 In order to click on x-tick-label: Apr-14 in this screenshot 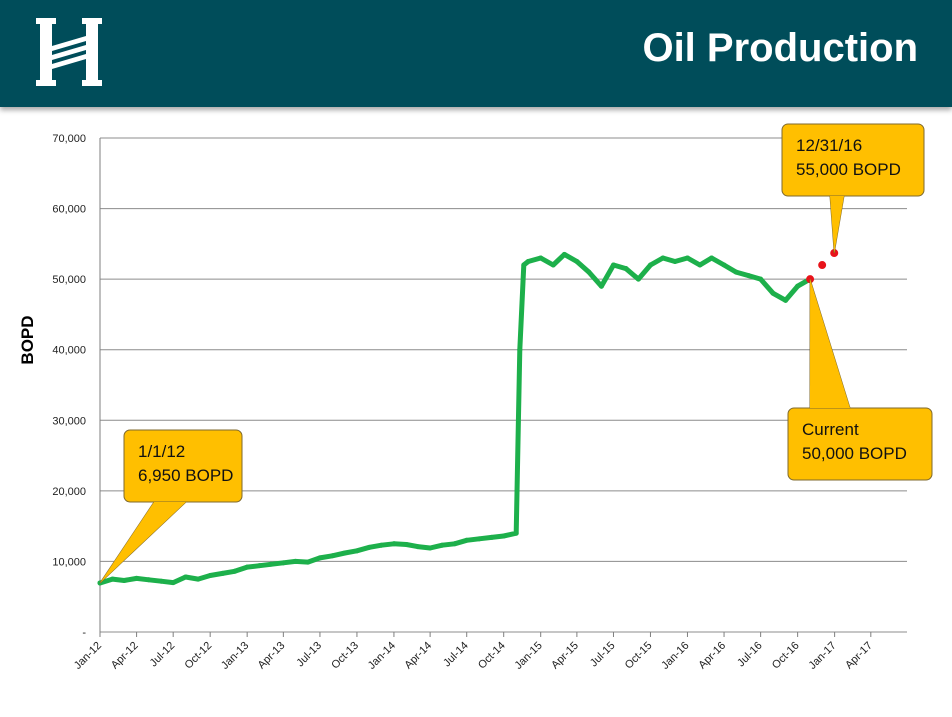, I will do `click(418, 656)`.